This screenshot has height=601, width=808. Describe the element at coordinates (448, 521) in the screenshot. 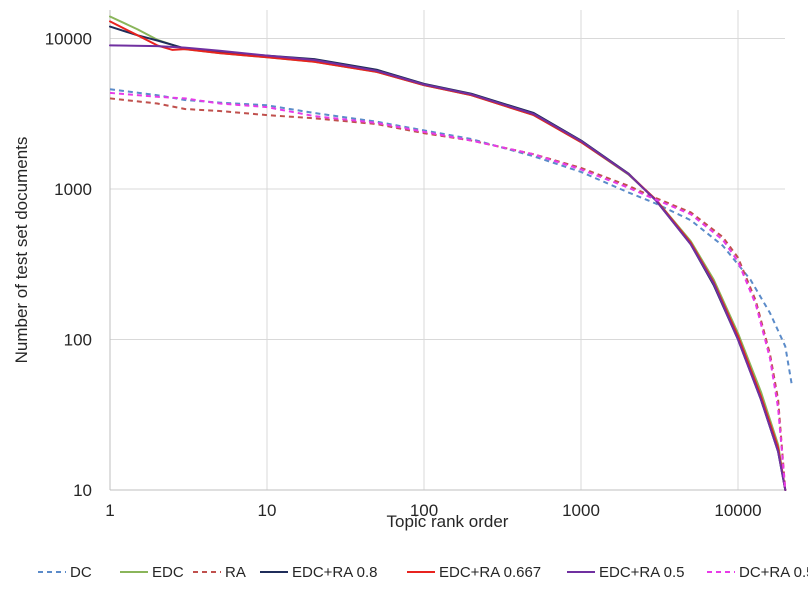

I see `x-axis-title: Topic rank order` at that location.